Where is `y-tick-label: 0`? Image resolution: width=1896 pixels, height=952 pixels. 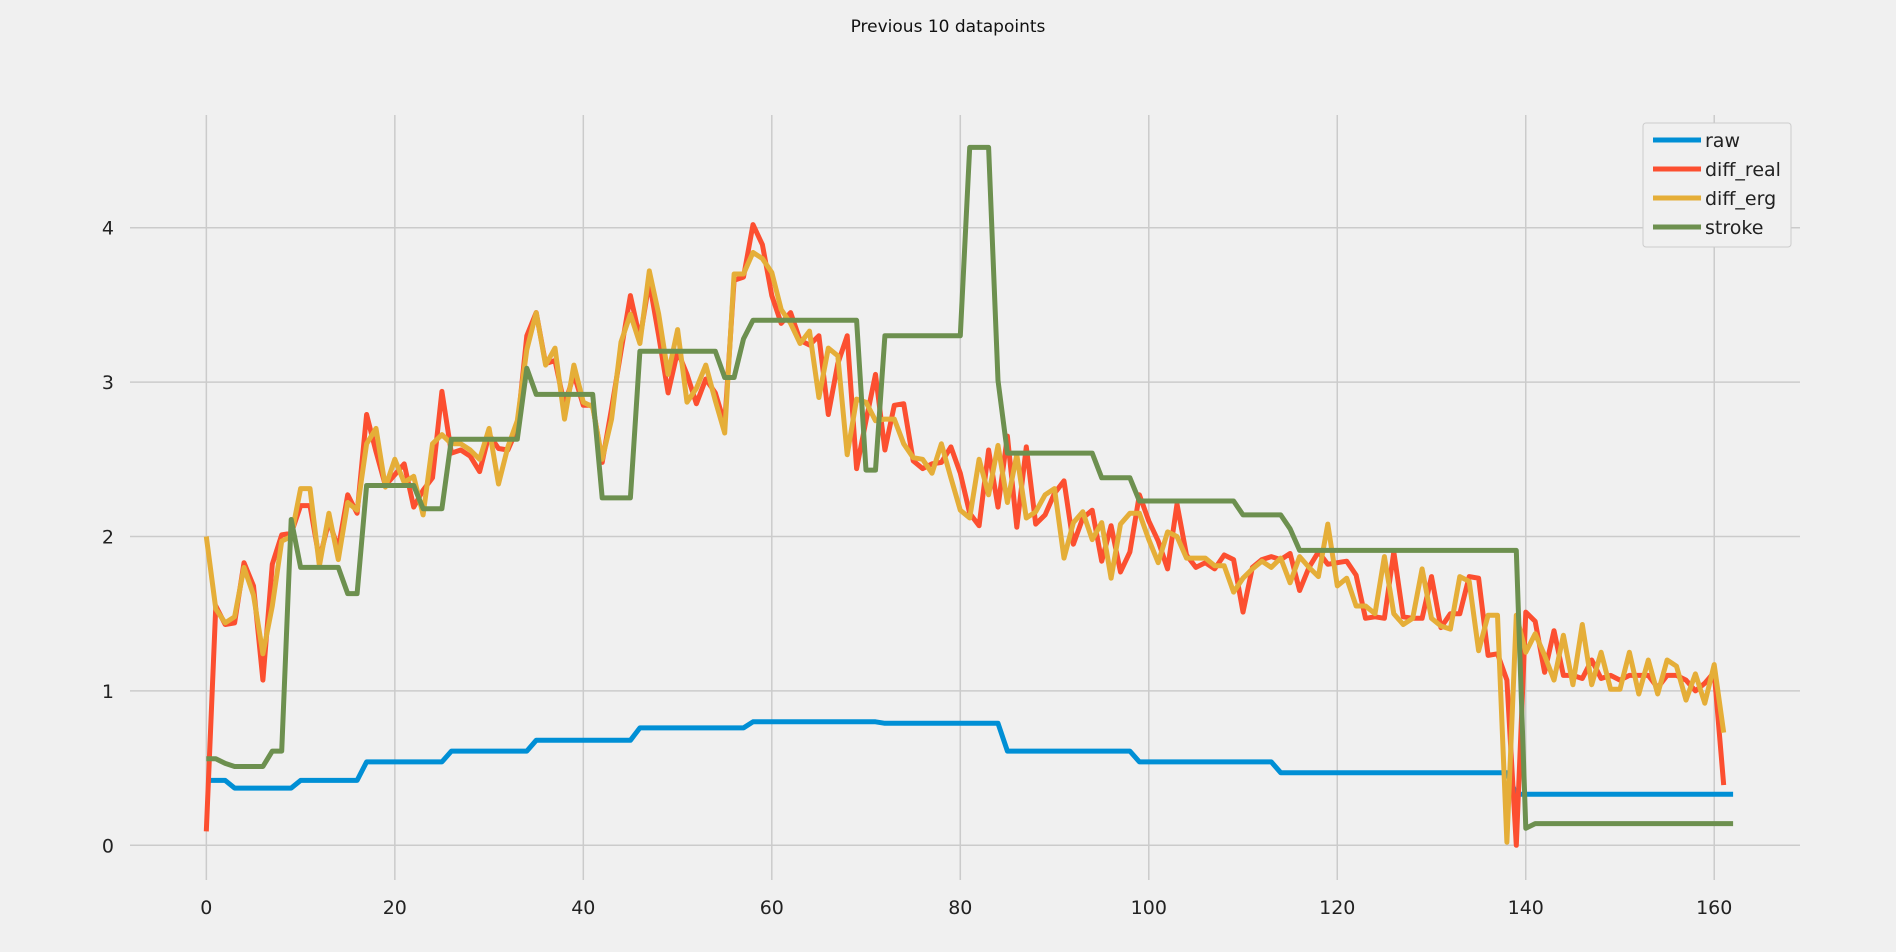
y-tick-label: 0 is located at coordinates (108, 846).